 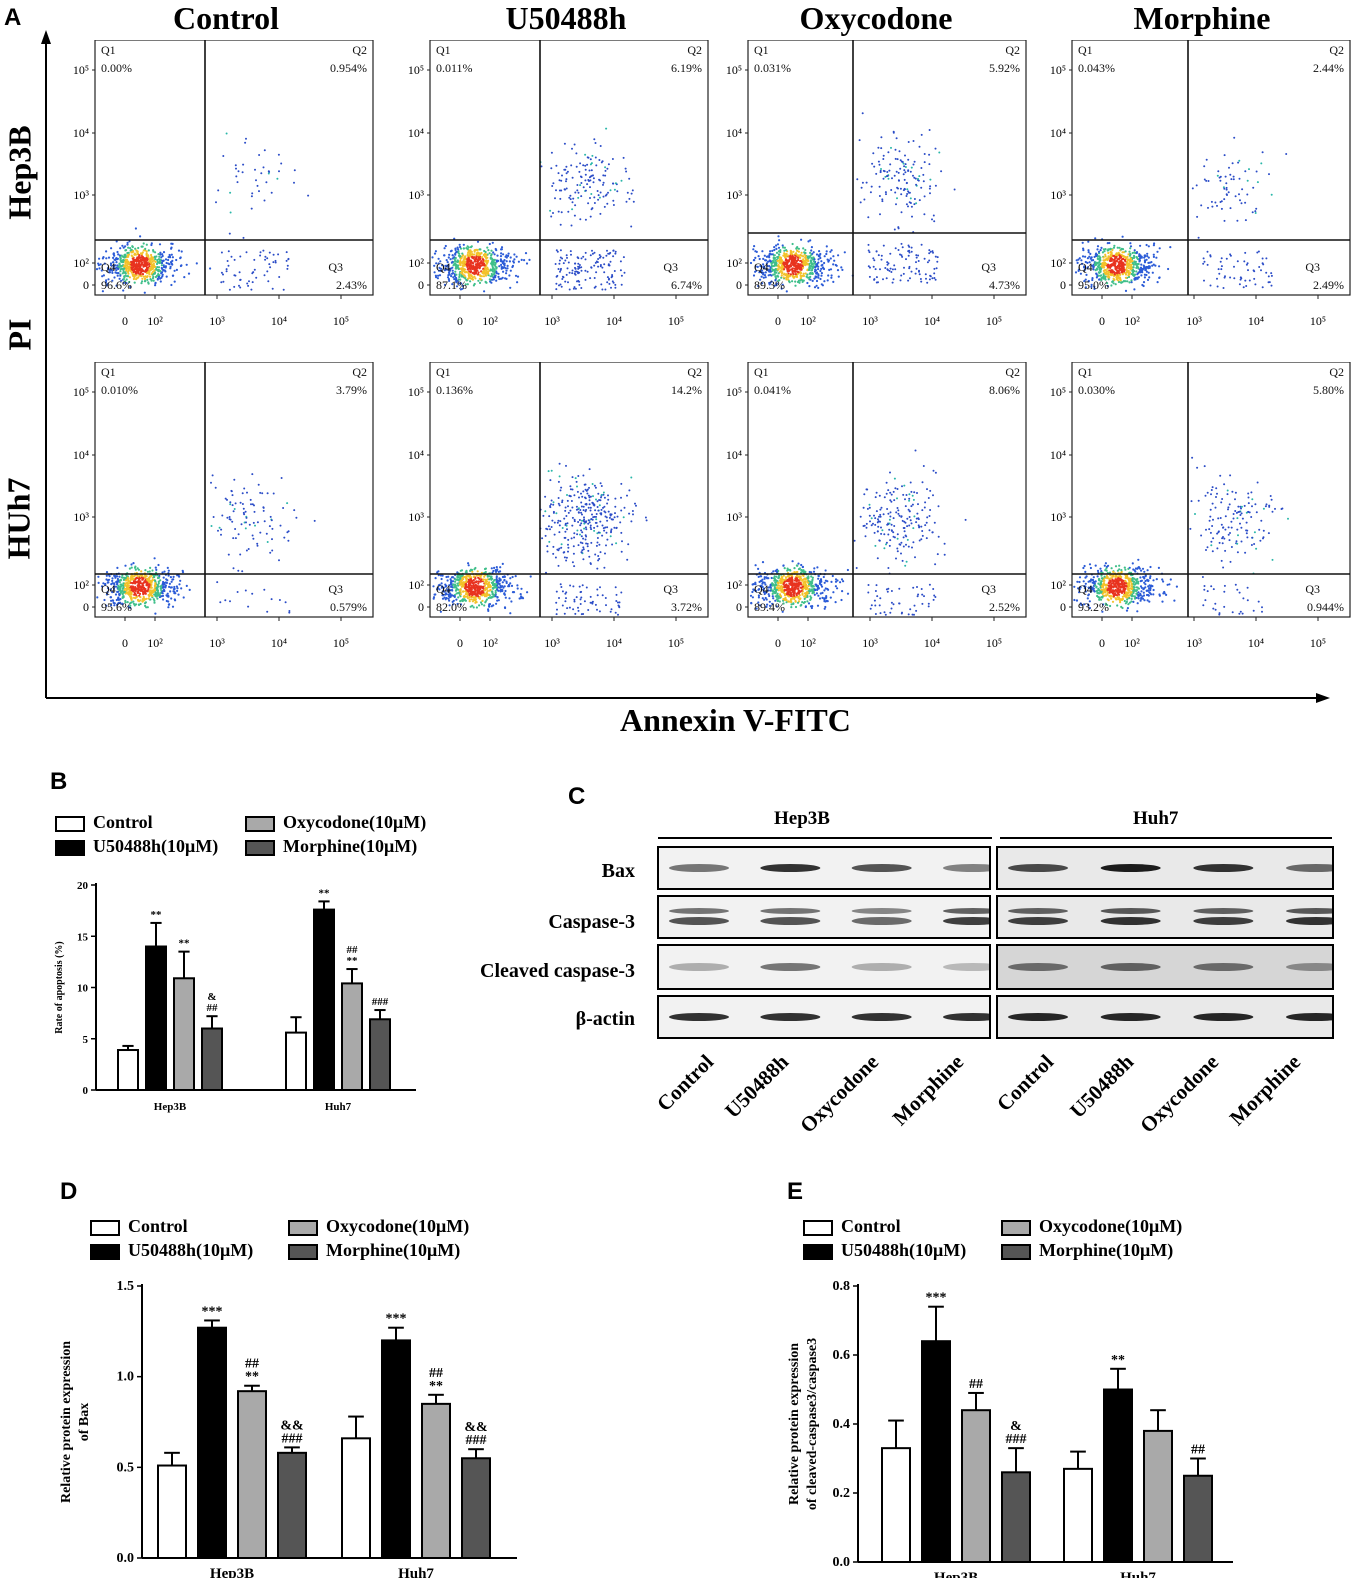 What do you see at coordinates (1328, 285) in the screenshot?
I see `quadrant-q3-value: 2.49%` at bounding box center [1328, 285].